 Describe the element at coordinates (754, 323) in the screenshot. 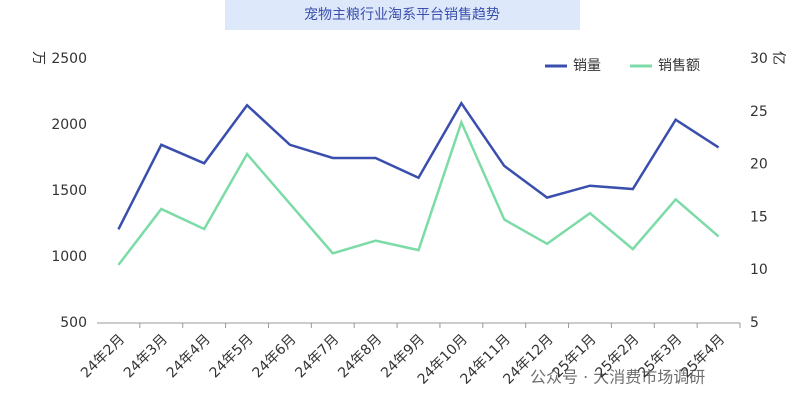

I see `y2-tick-label: 5` at that location.